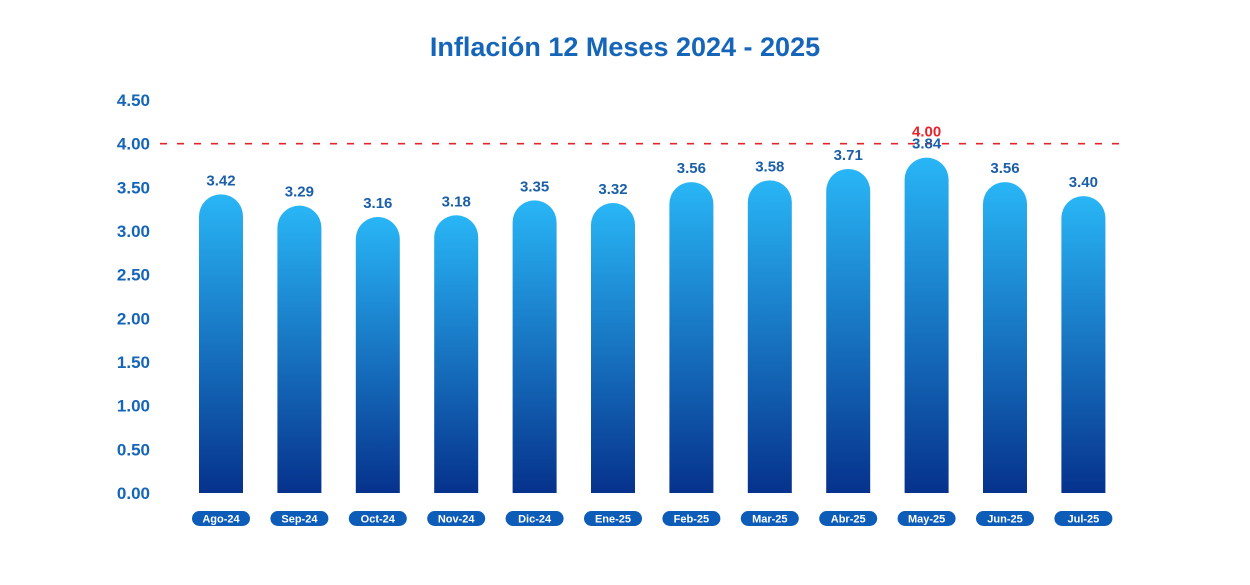  I want to click on y-tick-label: 2.50, so click(133, 275).